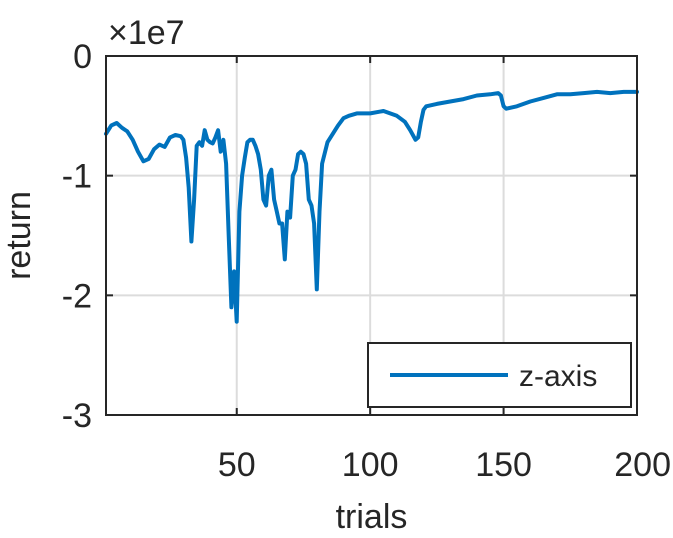 The height and width of the screenshot is (538, 673). Describe the element at coordinates (82, 57) in the screenshot. I see `y-tick-label: 0` at that location.